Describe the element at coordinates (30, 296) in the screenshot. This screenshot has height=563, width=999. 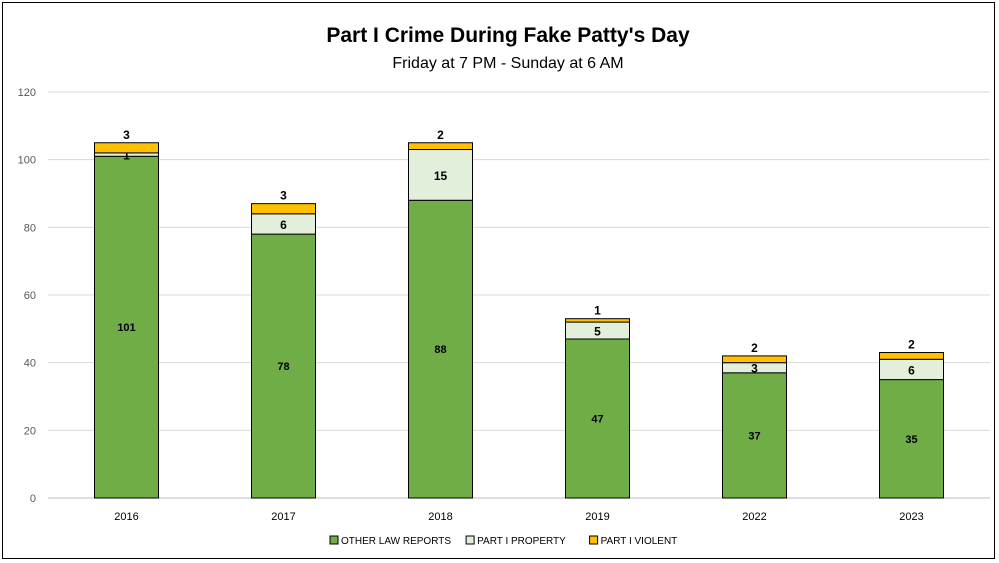
I see `y-tick-label: 60` at that location.